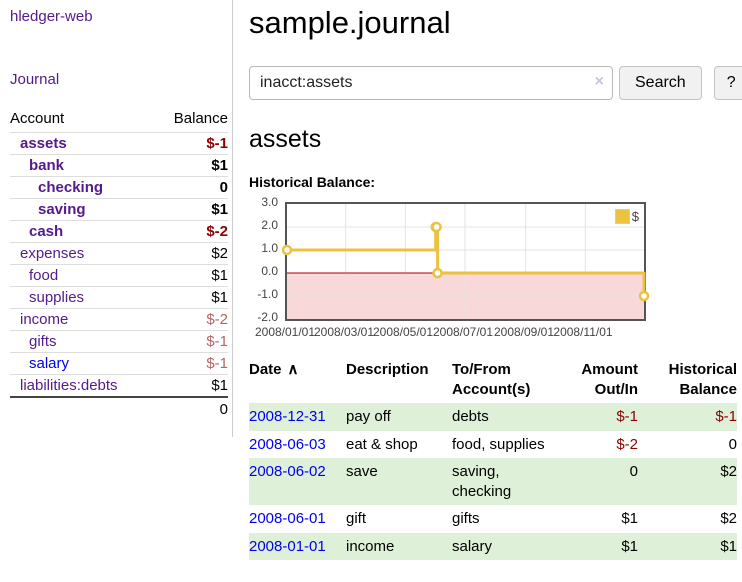 The height and width of the screenshot is (582, 742). Describe the element at coordinates (51, 16) in the screenshot. I see `brand-link: hledger-web` at that location.